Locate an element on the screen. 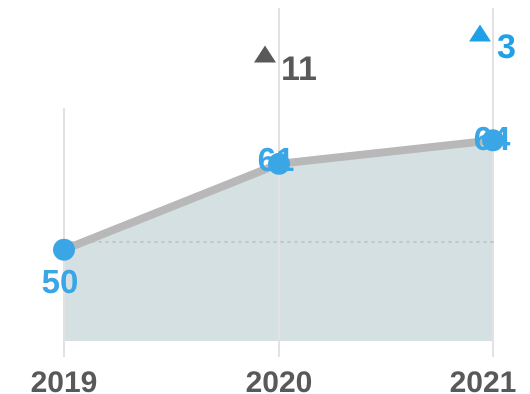 The height and width of the screenshot is (394, 530). value-label-2020: 61 is located at coordinates (276, 159).